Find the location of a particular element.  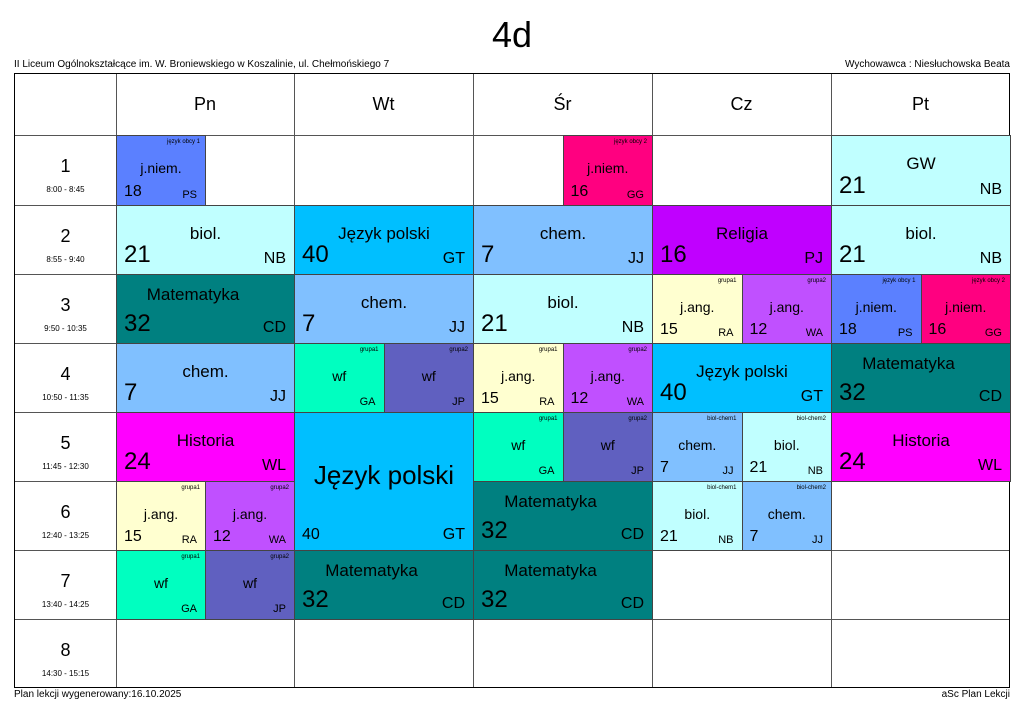

lesson-block: GW 21 NB is located at coordinates (921, 170).